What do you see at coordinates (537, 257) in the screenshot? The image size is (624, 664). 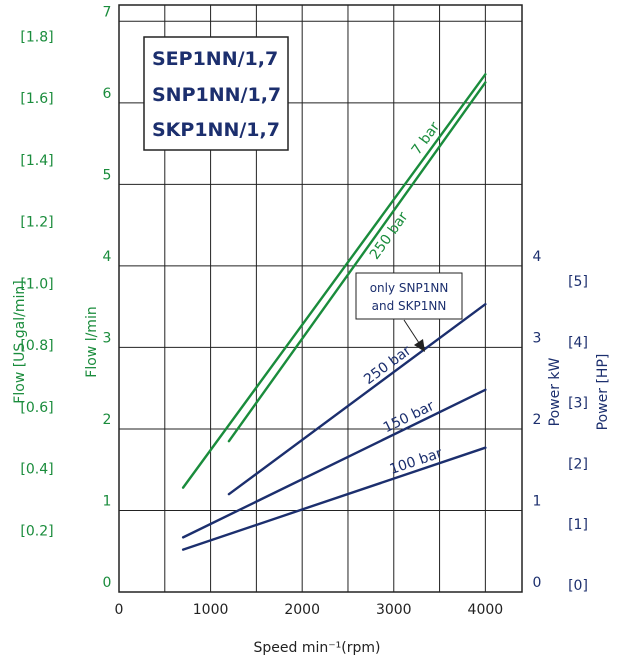 I see `power-kw-tick-label: 4` at bounding box center [537, 257].